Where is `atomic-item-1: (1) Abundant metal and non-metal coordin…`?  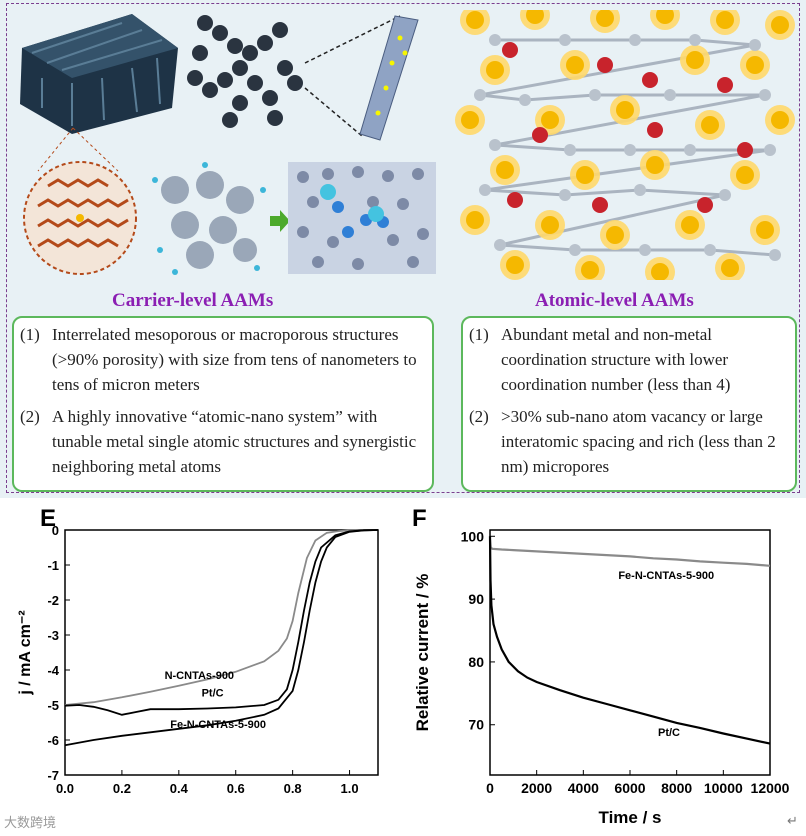 atomic-item-1: (1) Abundant metal and non-metal coordin… is located at coordinates (629, 359).